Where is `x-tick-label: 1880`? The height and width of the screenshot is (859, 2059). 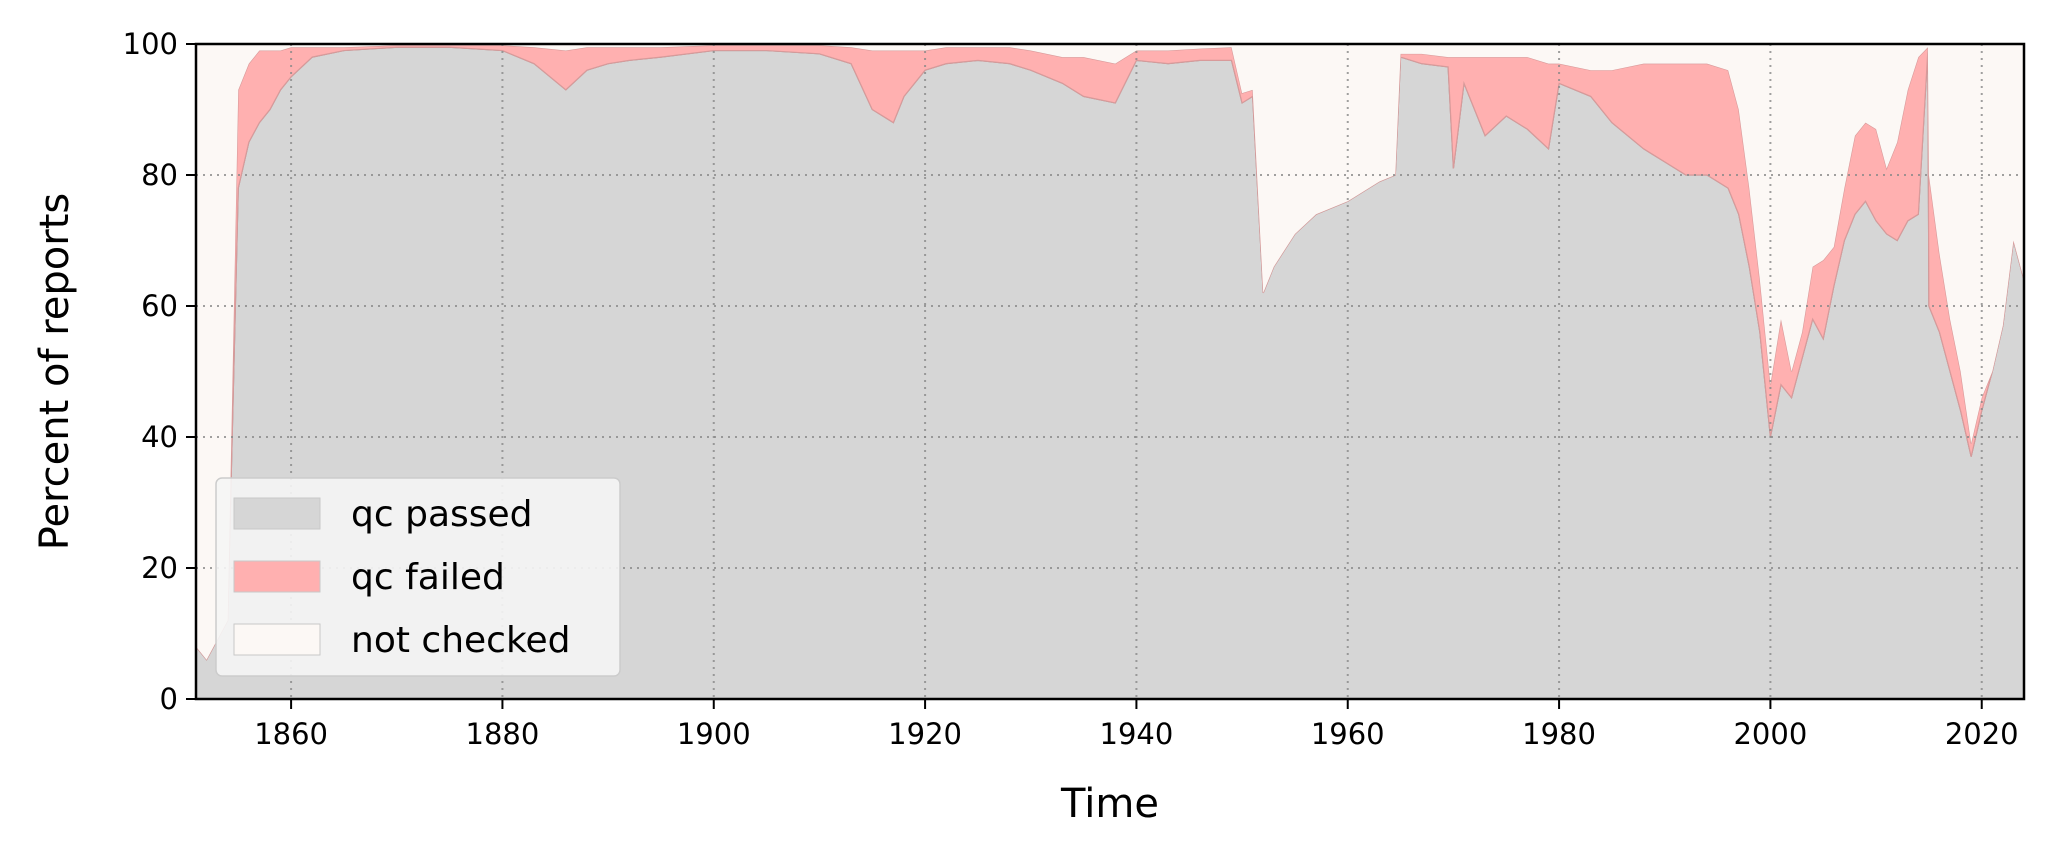
x-tick-label: 1880 is located at coordinates (503, 734).